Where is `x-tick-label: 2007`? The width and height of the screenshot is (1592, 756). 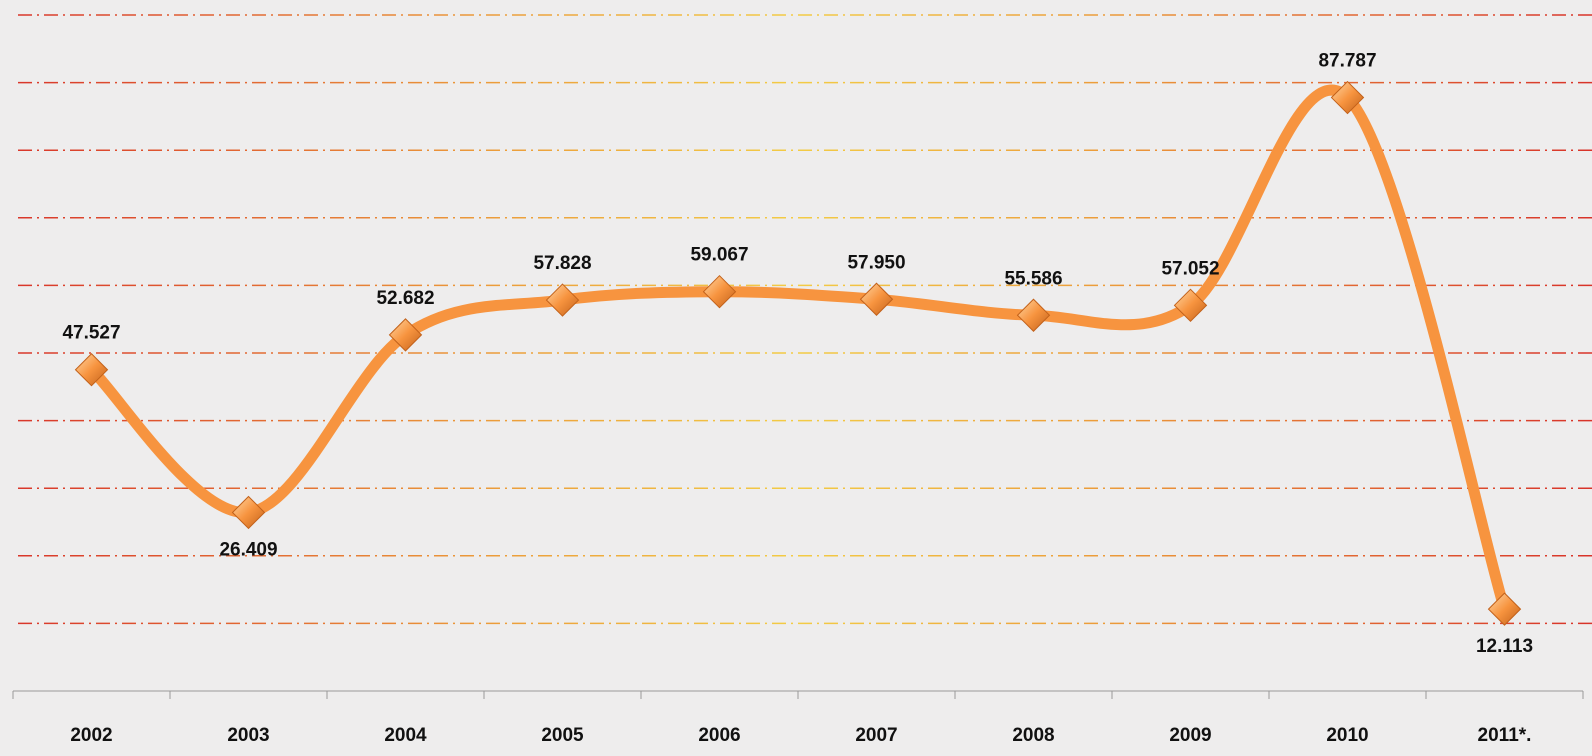
x-tick-label: 2007 is located at coordinates (876, 735).